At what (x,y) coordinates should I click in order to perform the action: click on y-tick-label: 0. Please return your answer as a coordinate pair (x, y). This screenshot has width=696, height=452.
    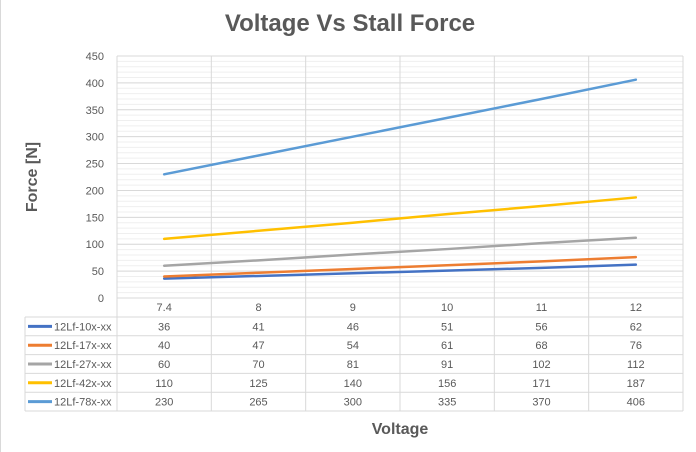
    Looking at the image, I should click on (101, 299).